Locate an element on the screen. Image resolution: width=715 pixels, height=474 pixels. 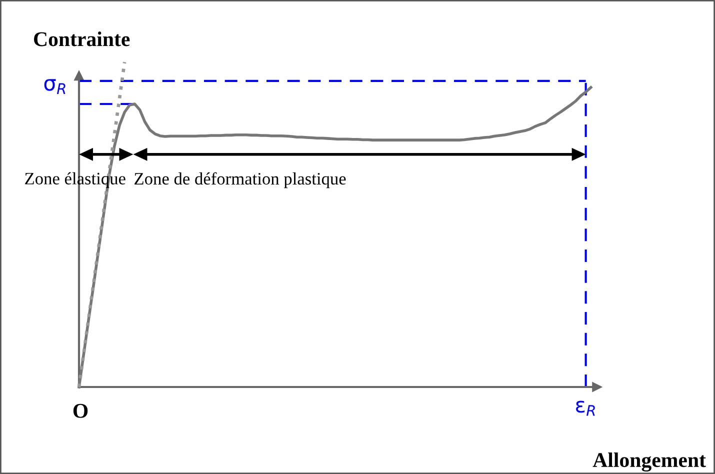
text: ε$_{R}$ is located at coordinates (585, 408).